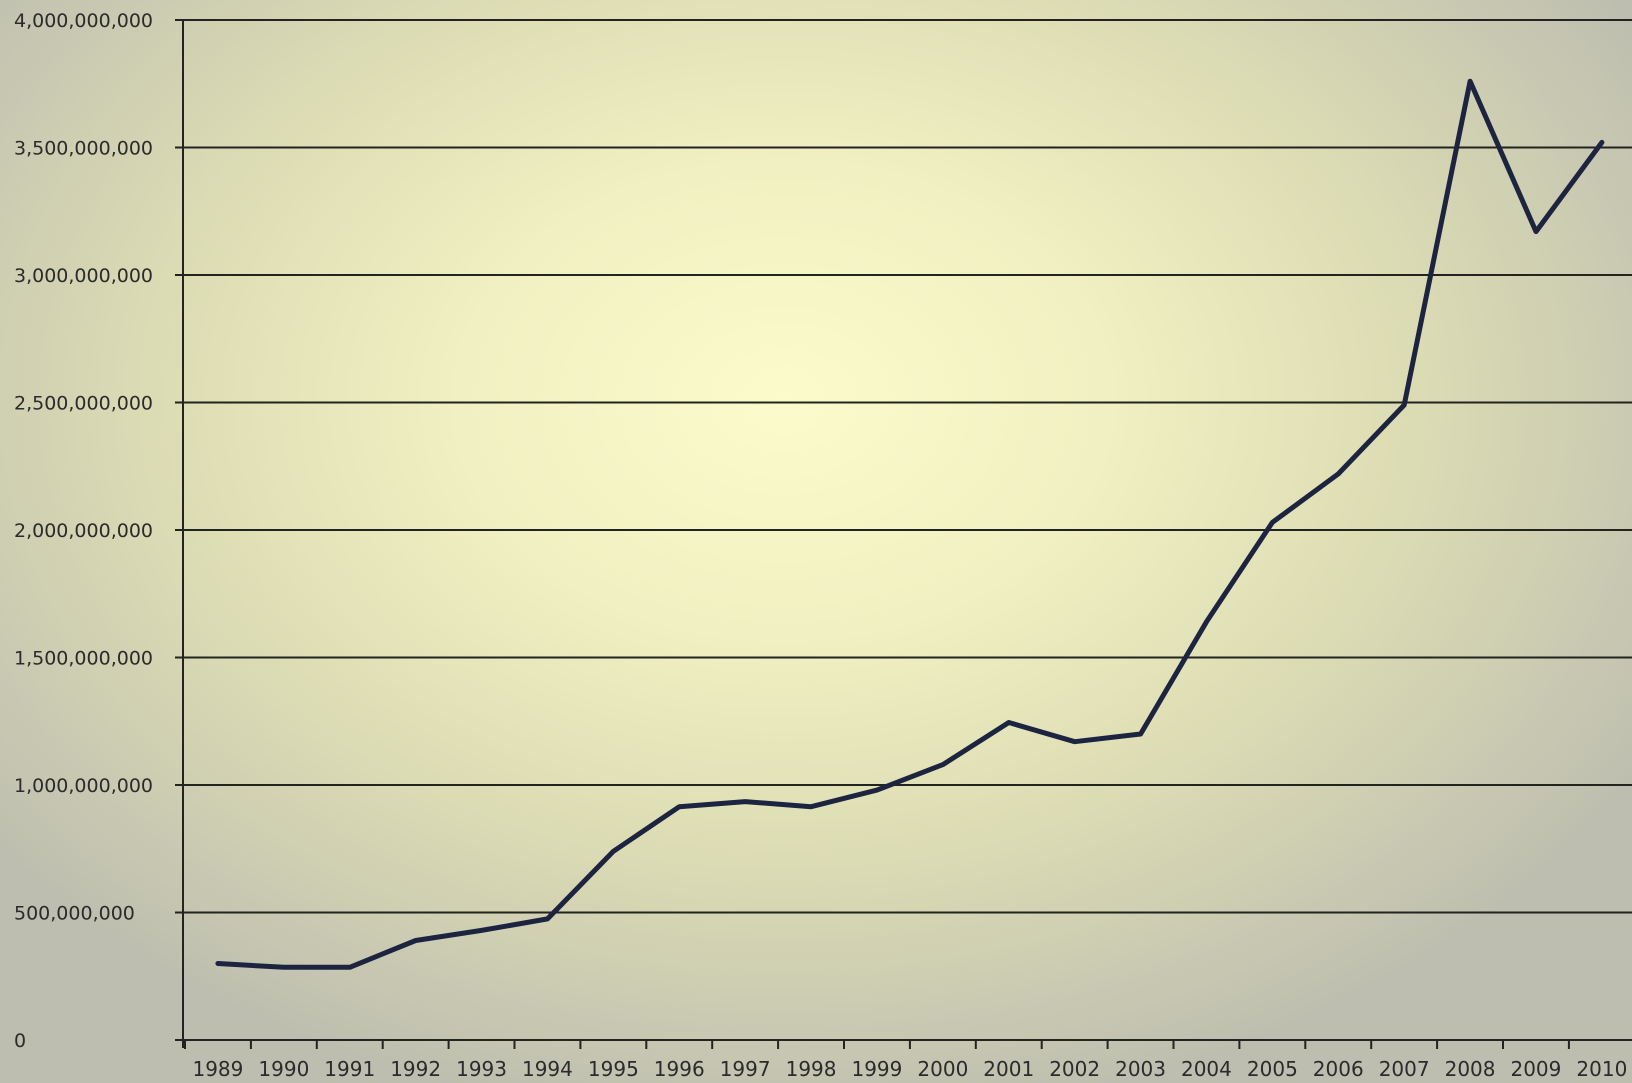 This screenshot has height=1083, width=1632. What do you see at coordinates (1404, 1069) in the screenshot?
I see `x-tick-label: 2007` at bounding box center [1404, 1069].